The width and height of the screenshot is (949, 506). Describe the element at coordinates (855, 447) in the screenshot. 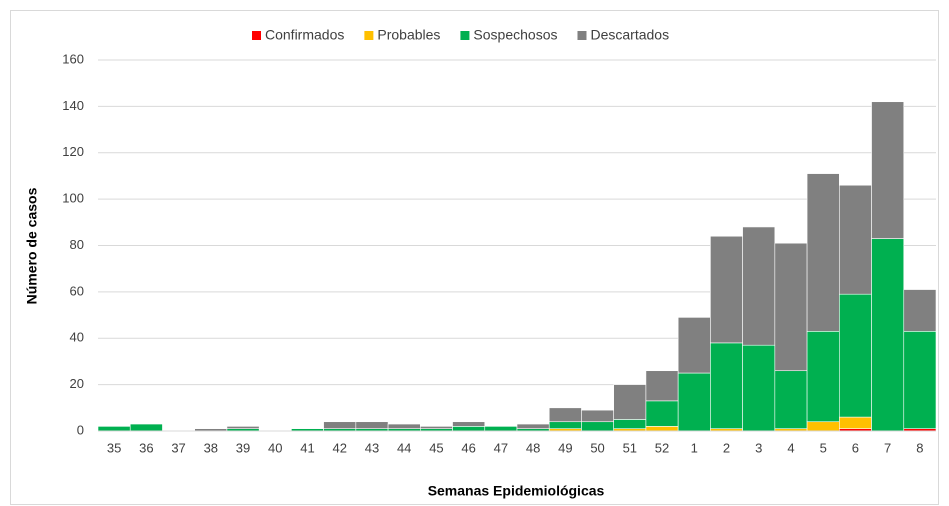

I see `x-tick-label: 6` at that location.